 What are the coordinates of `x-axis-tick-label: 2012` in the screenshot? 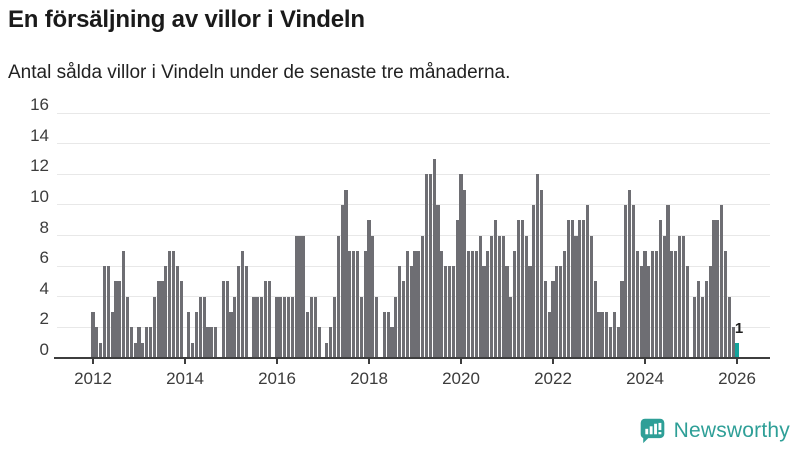 It's located at (93, 378).